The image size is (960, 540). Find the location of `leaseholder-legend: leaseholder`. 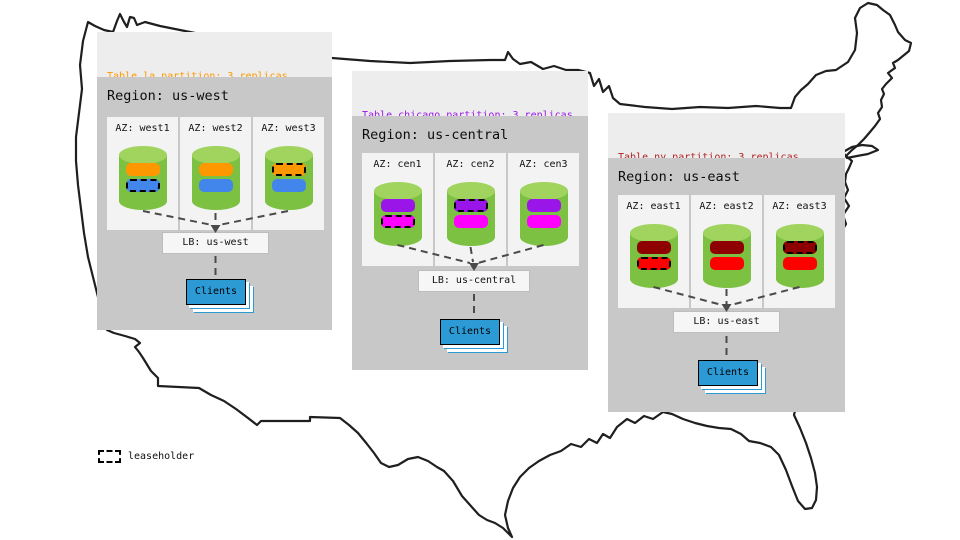

leaseholder-legend: leaseholder is located at coordinates (146, 456).